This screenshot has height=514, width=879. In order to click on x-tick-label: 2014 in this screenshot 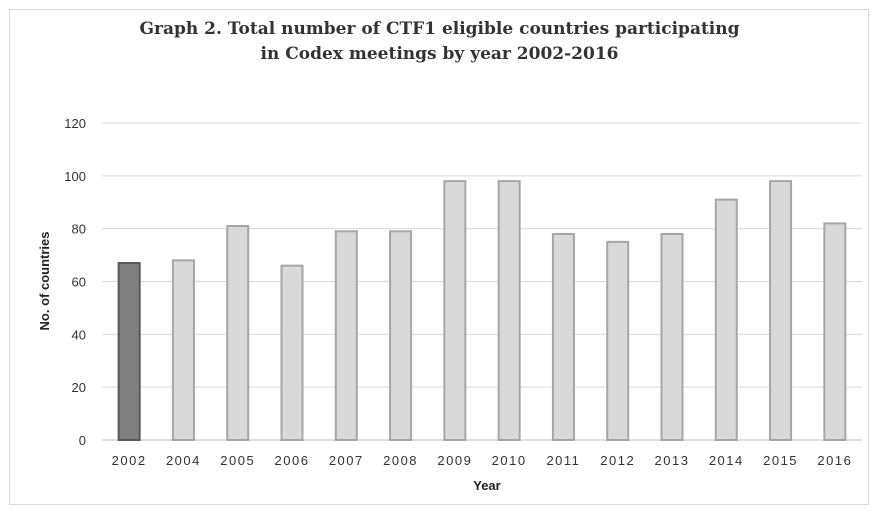, I will do `click(726, 460)`.